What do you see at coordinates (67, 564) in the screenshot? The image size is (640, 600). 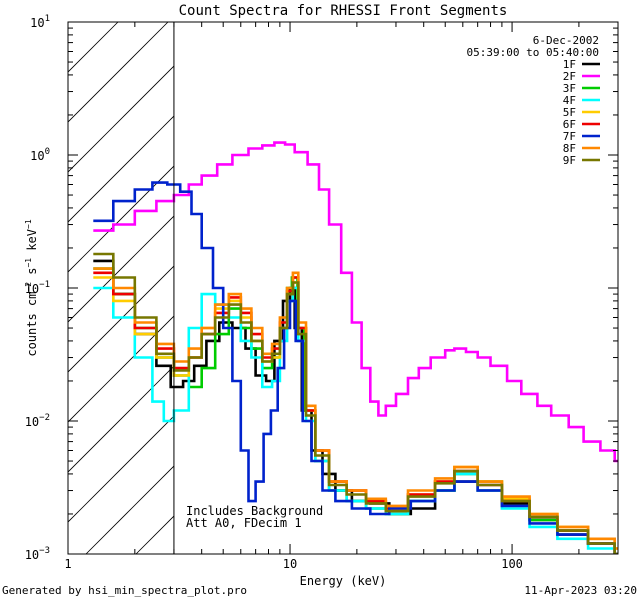 I see `x-tick-label: 1` at bounding box center [67, 564].